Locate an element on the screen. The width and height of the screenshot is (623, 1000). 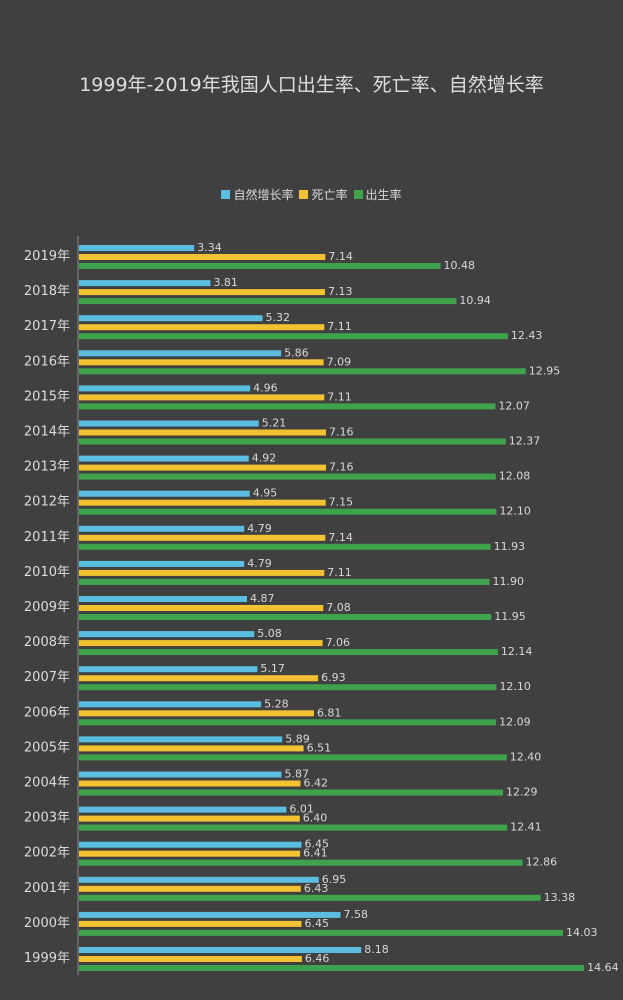
data-label: 12.08 is located at coordinates (515, 476).